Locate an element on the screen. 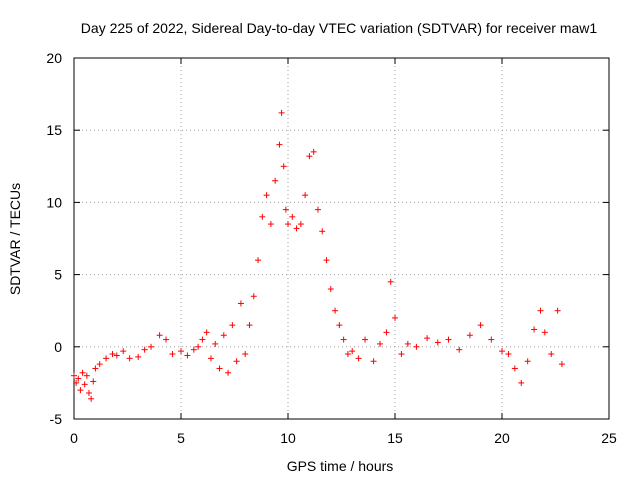  x-tick-label: 0 is located at coordinates (74, 438).